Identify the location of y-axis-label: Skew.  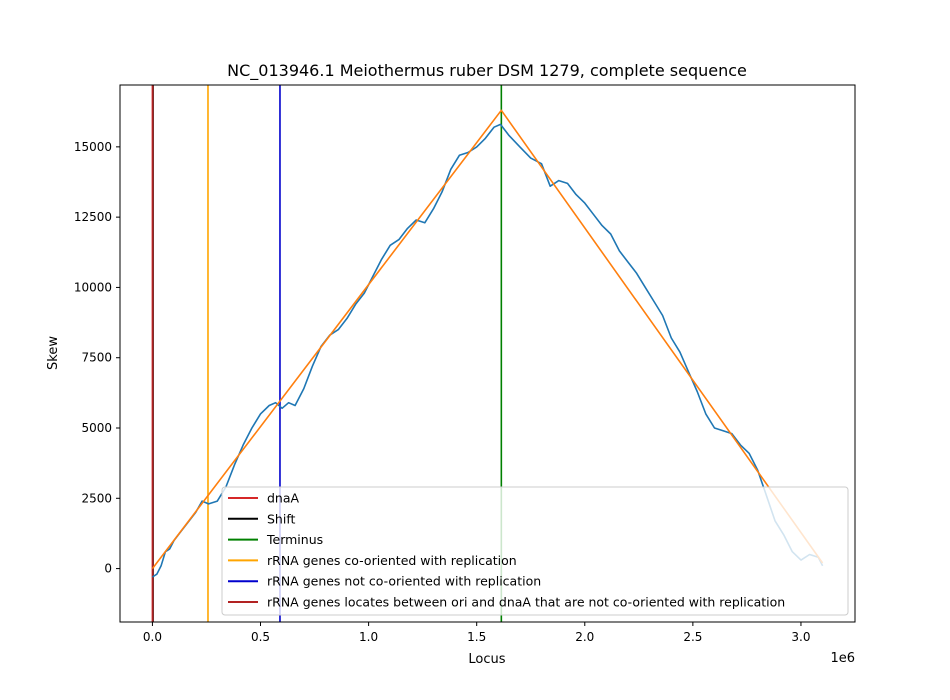
(53, 353).